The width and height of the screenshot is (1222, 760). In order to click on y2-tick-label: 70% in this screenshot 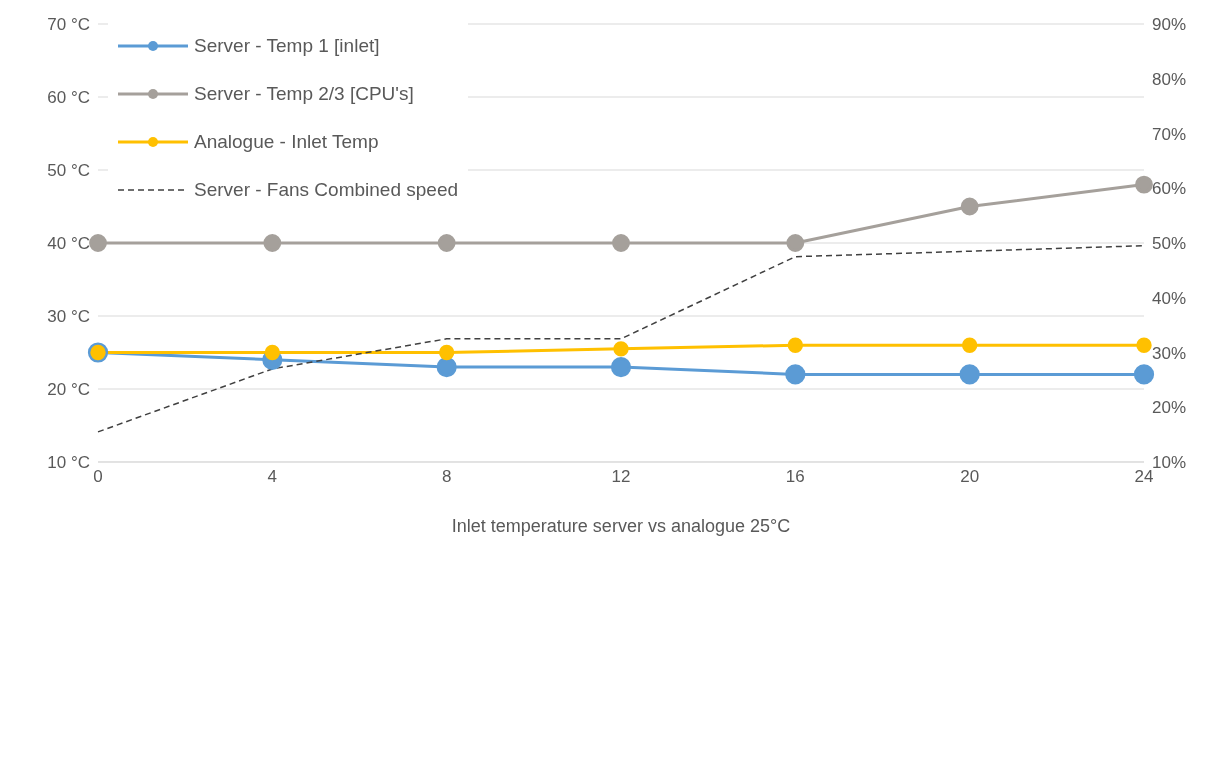, I will do `click(1169, 134)`.